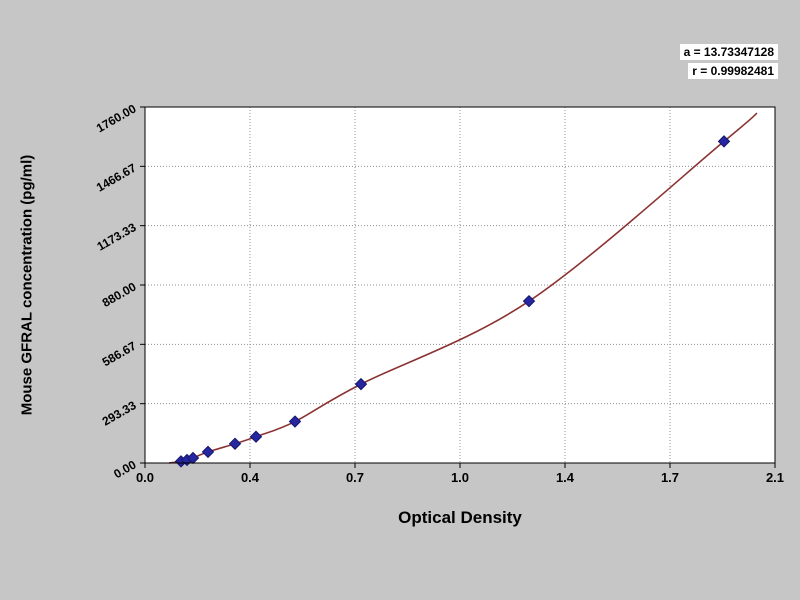 This screenshot has width=800, height=600. I want to click on x-tick-label: 2.1, so click(775, 477).